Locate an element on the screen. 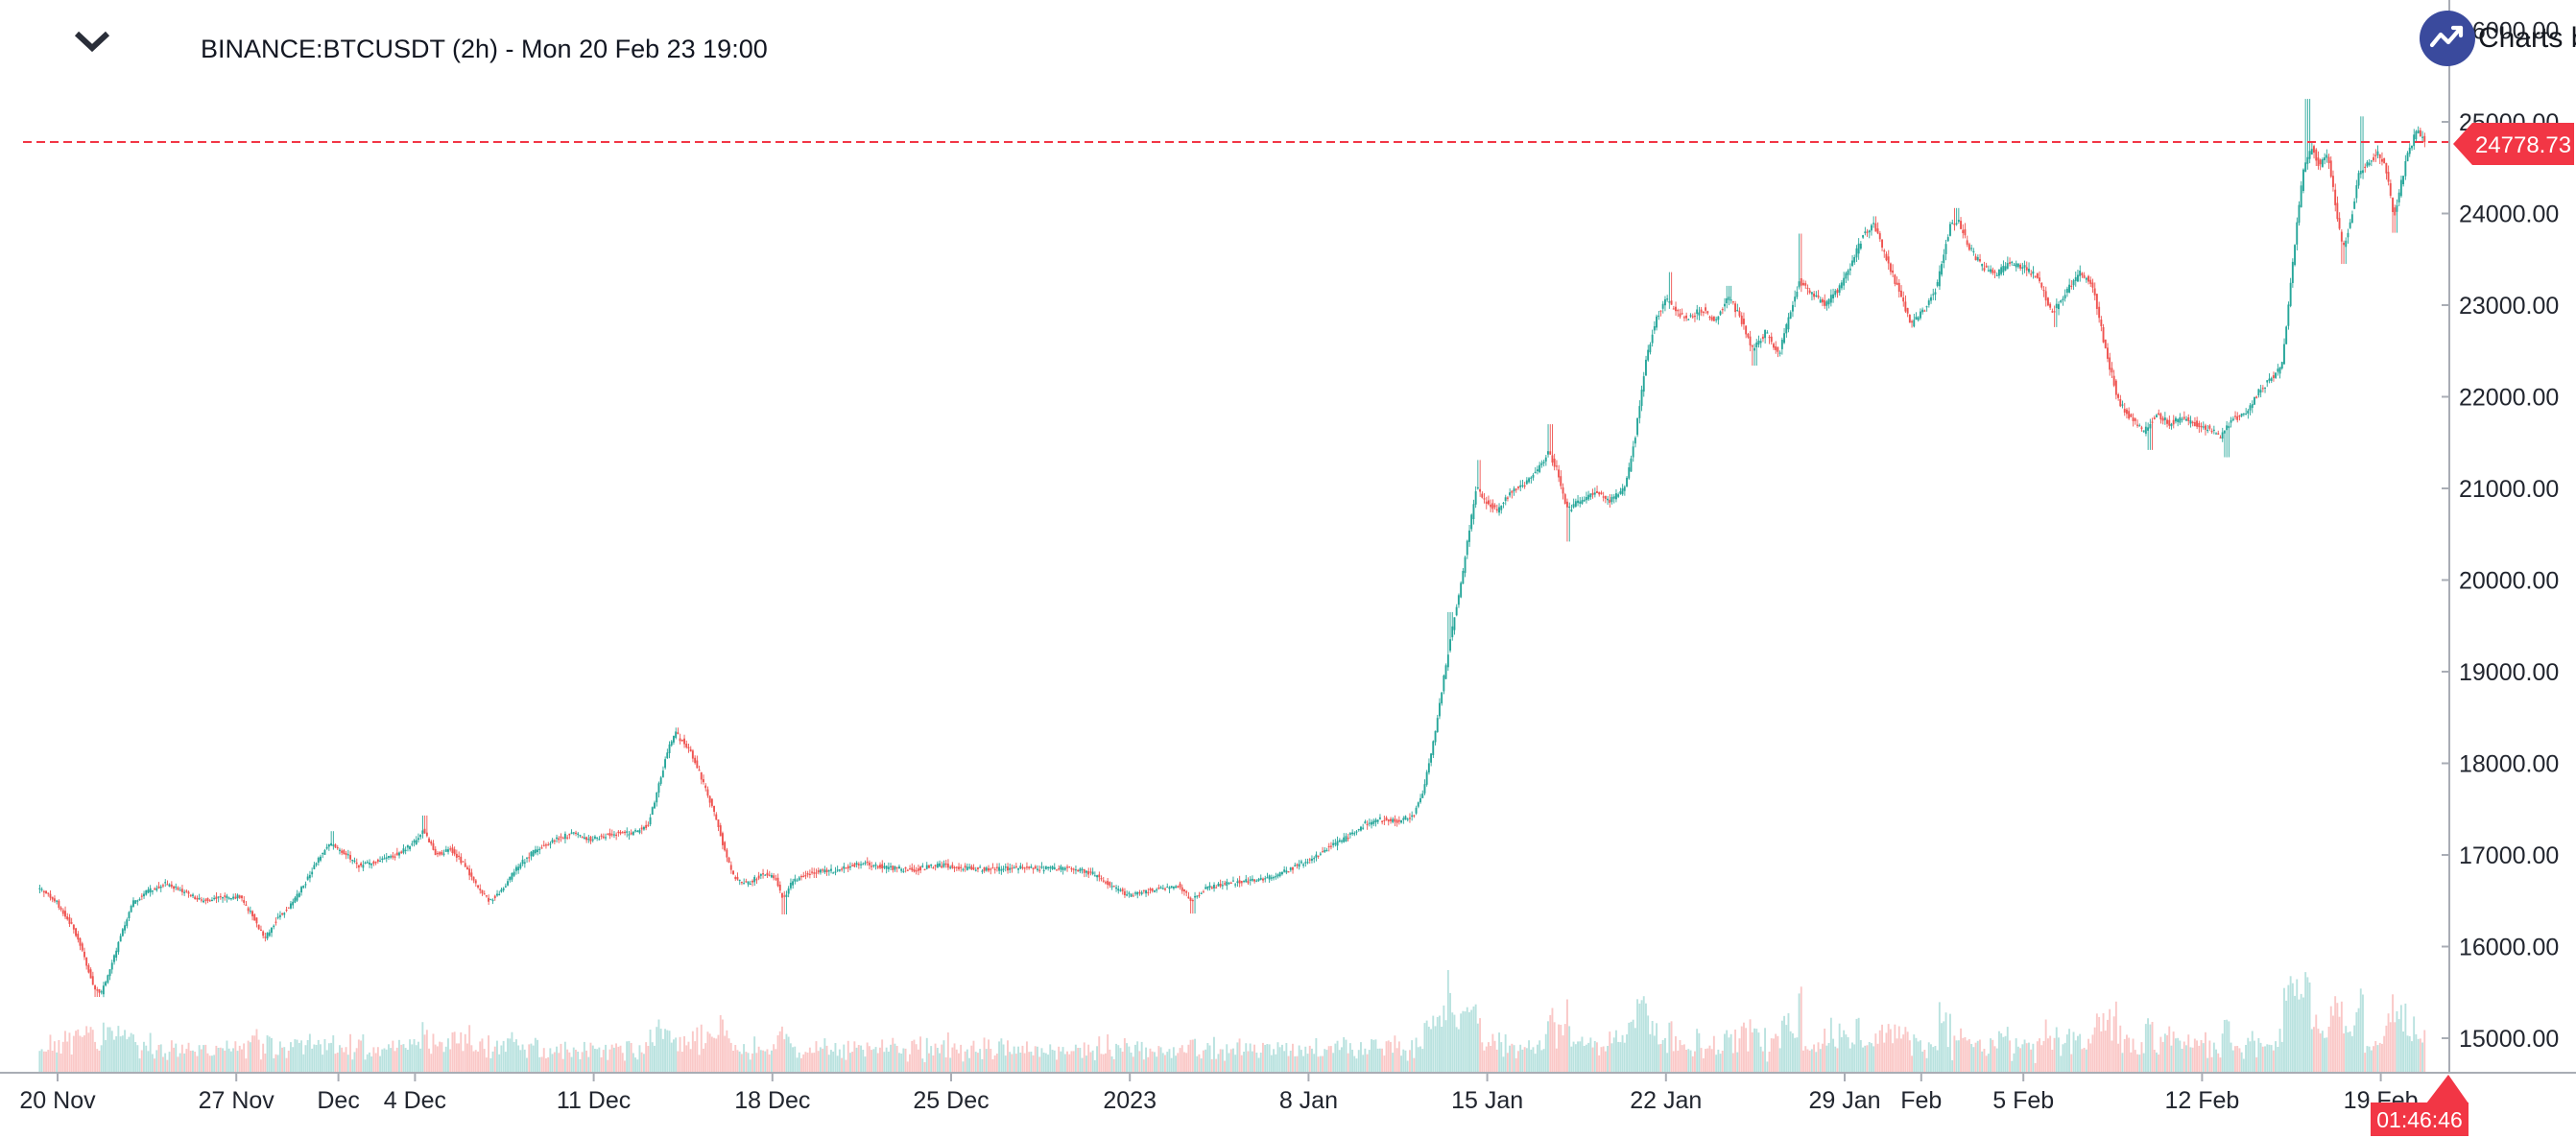 This screenshot has width=2576, height=1138. price-tick-label: 15000.00 is located at coordinates (2509, 1039).